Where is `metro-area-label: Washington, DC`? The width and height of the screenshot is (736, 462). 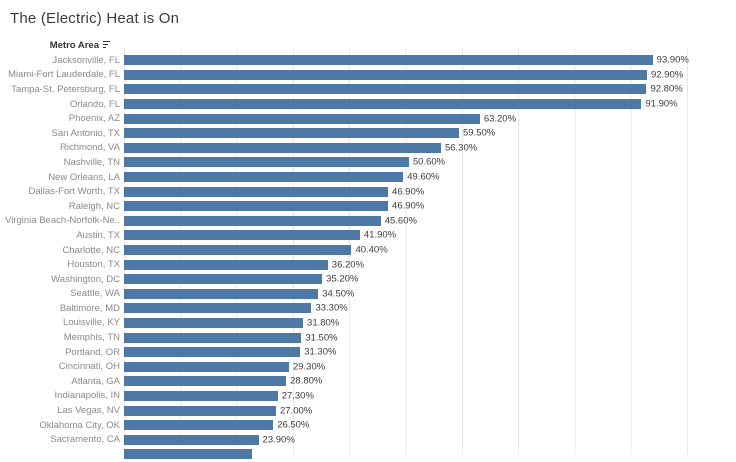
metro-area-label: Washington, DC is located at coordinates (85, 279).